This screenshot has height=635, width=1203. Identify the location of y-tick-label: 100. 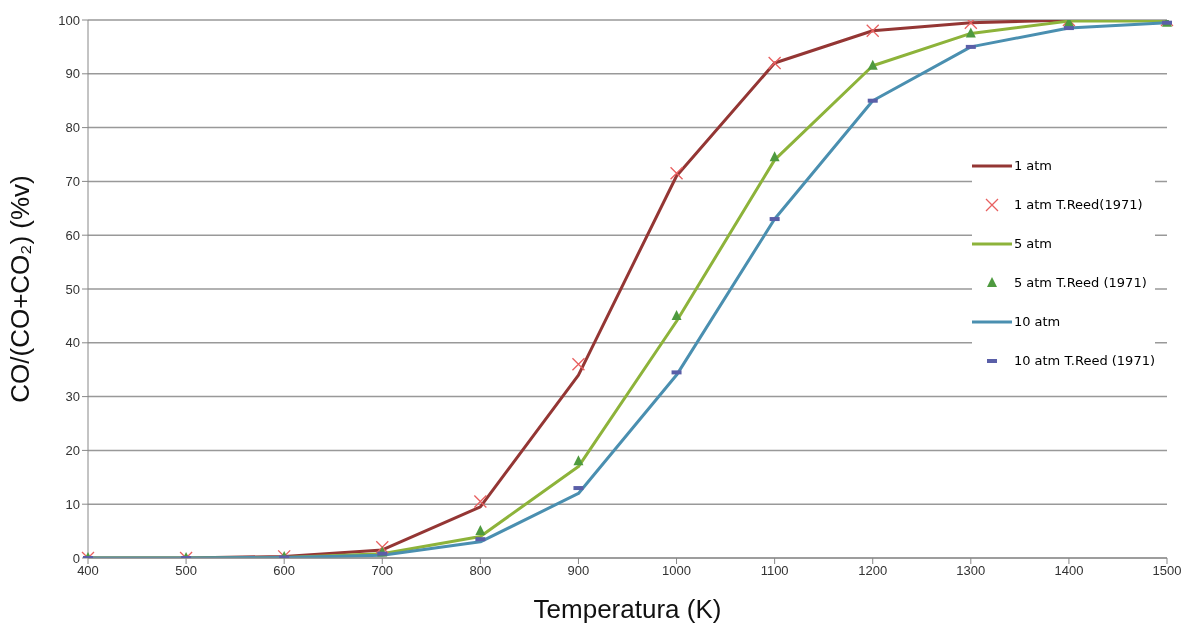
(69, 20).